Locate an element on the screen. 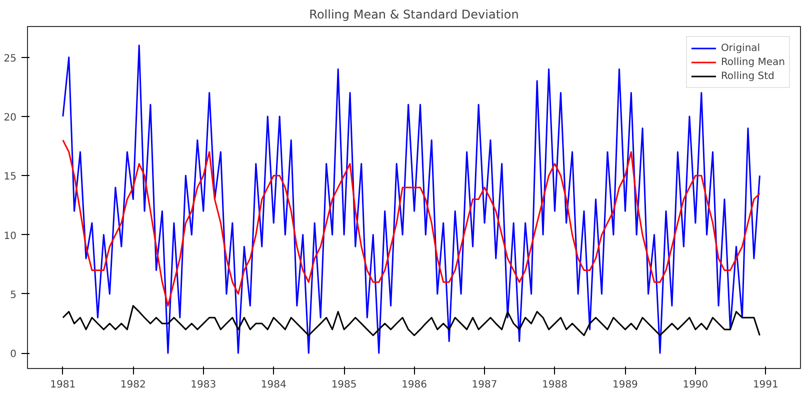 Image resolution: width=811 pixels, height=395 pixels. x-tick-label: 1983 is located at coordinates (203, 385).